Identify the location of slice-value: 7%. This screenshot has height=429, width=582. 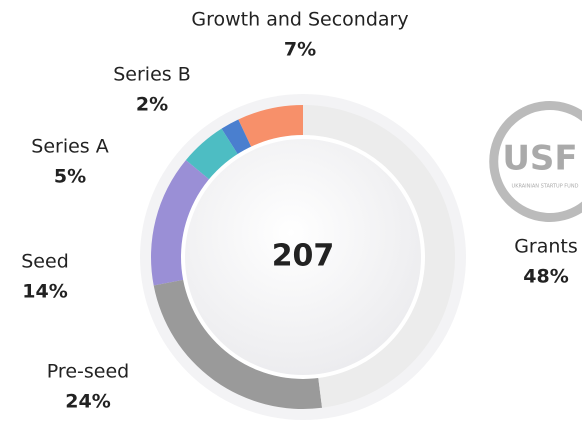
(300, 50).